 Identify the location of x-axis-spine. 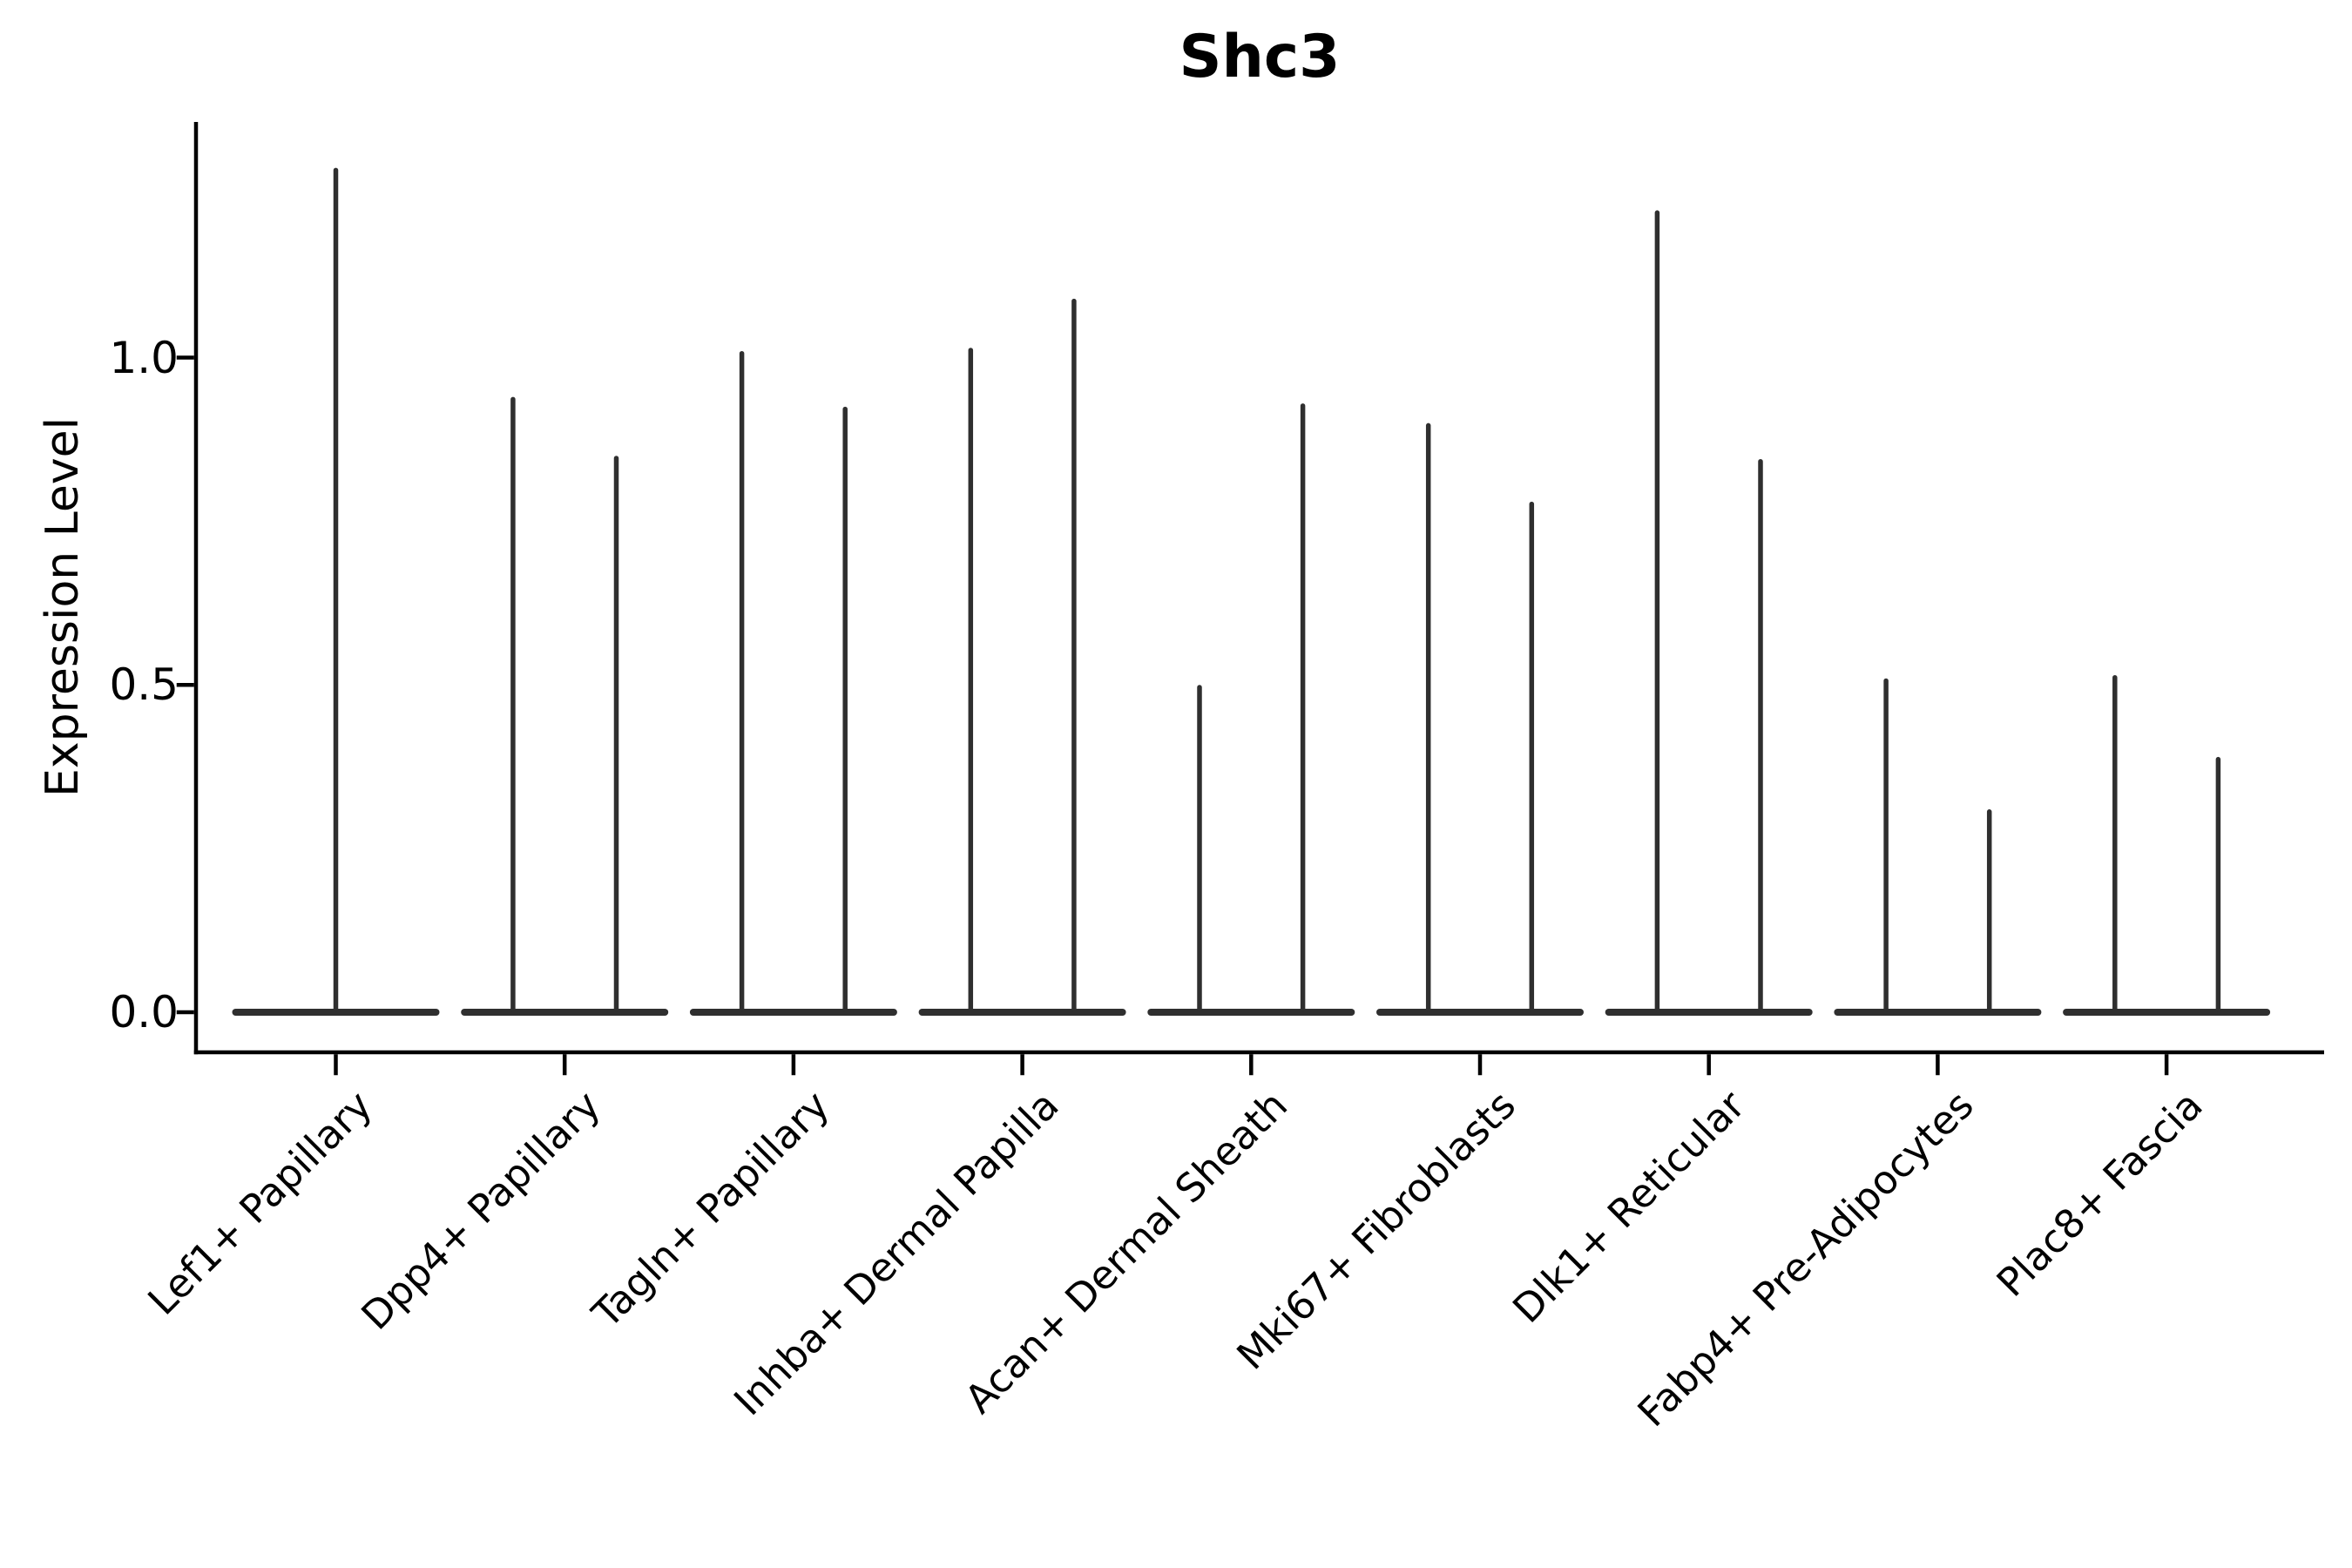
(1258, 1053).